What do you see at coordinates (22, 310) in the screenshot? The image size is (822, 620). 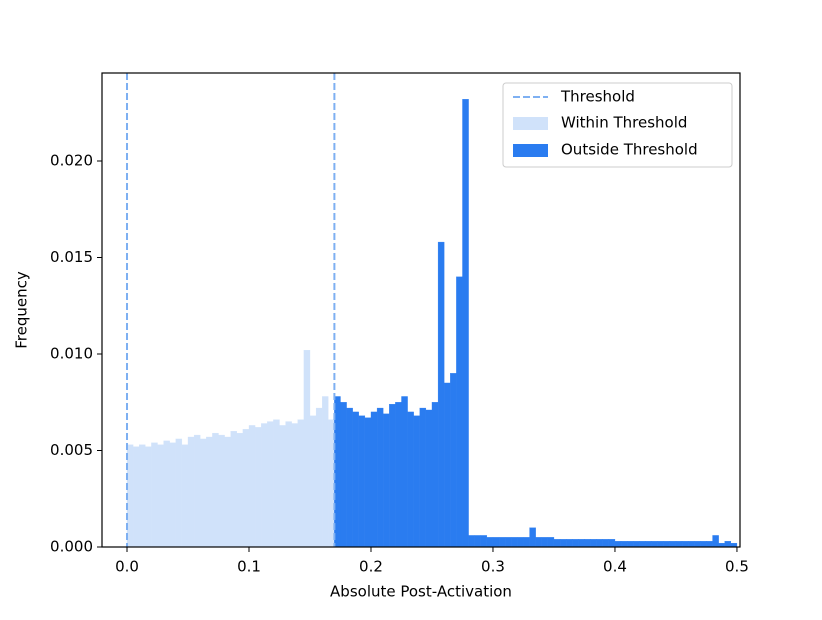 I see `y-axis-label: Frequency` at bounding box center [22, 310].